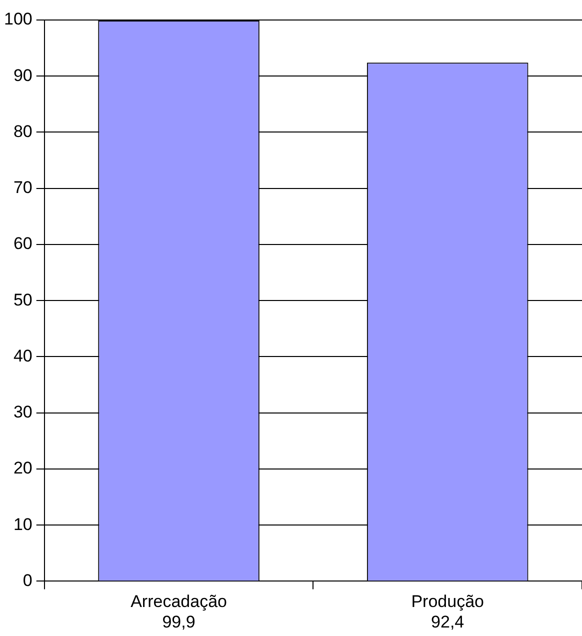  Describe the element at coordinates (22, 188) in the screenshot. I see `y-tick-label: 70` at that location.